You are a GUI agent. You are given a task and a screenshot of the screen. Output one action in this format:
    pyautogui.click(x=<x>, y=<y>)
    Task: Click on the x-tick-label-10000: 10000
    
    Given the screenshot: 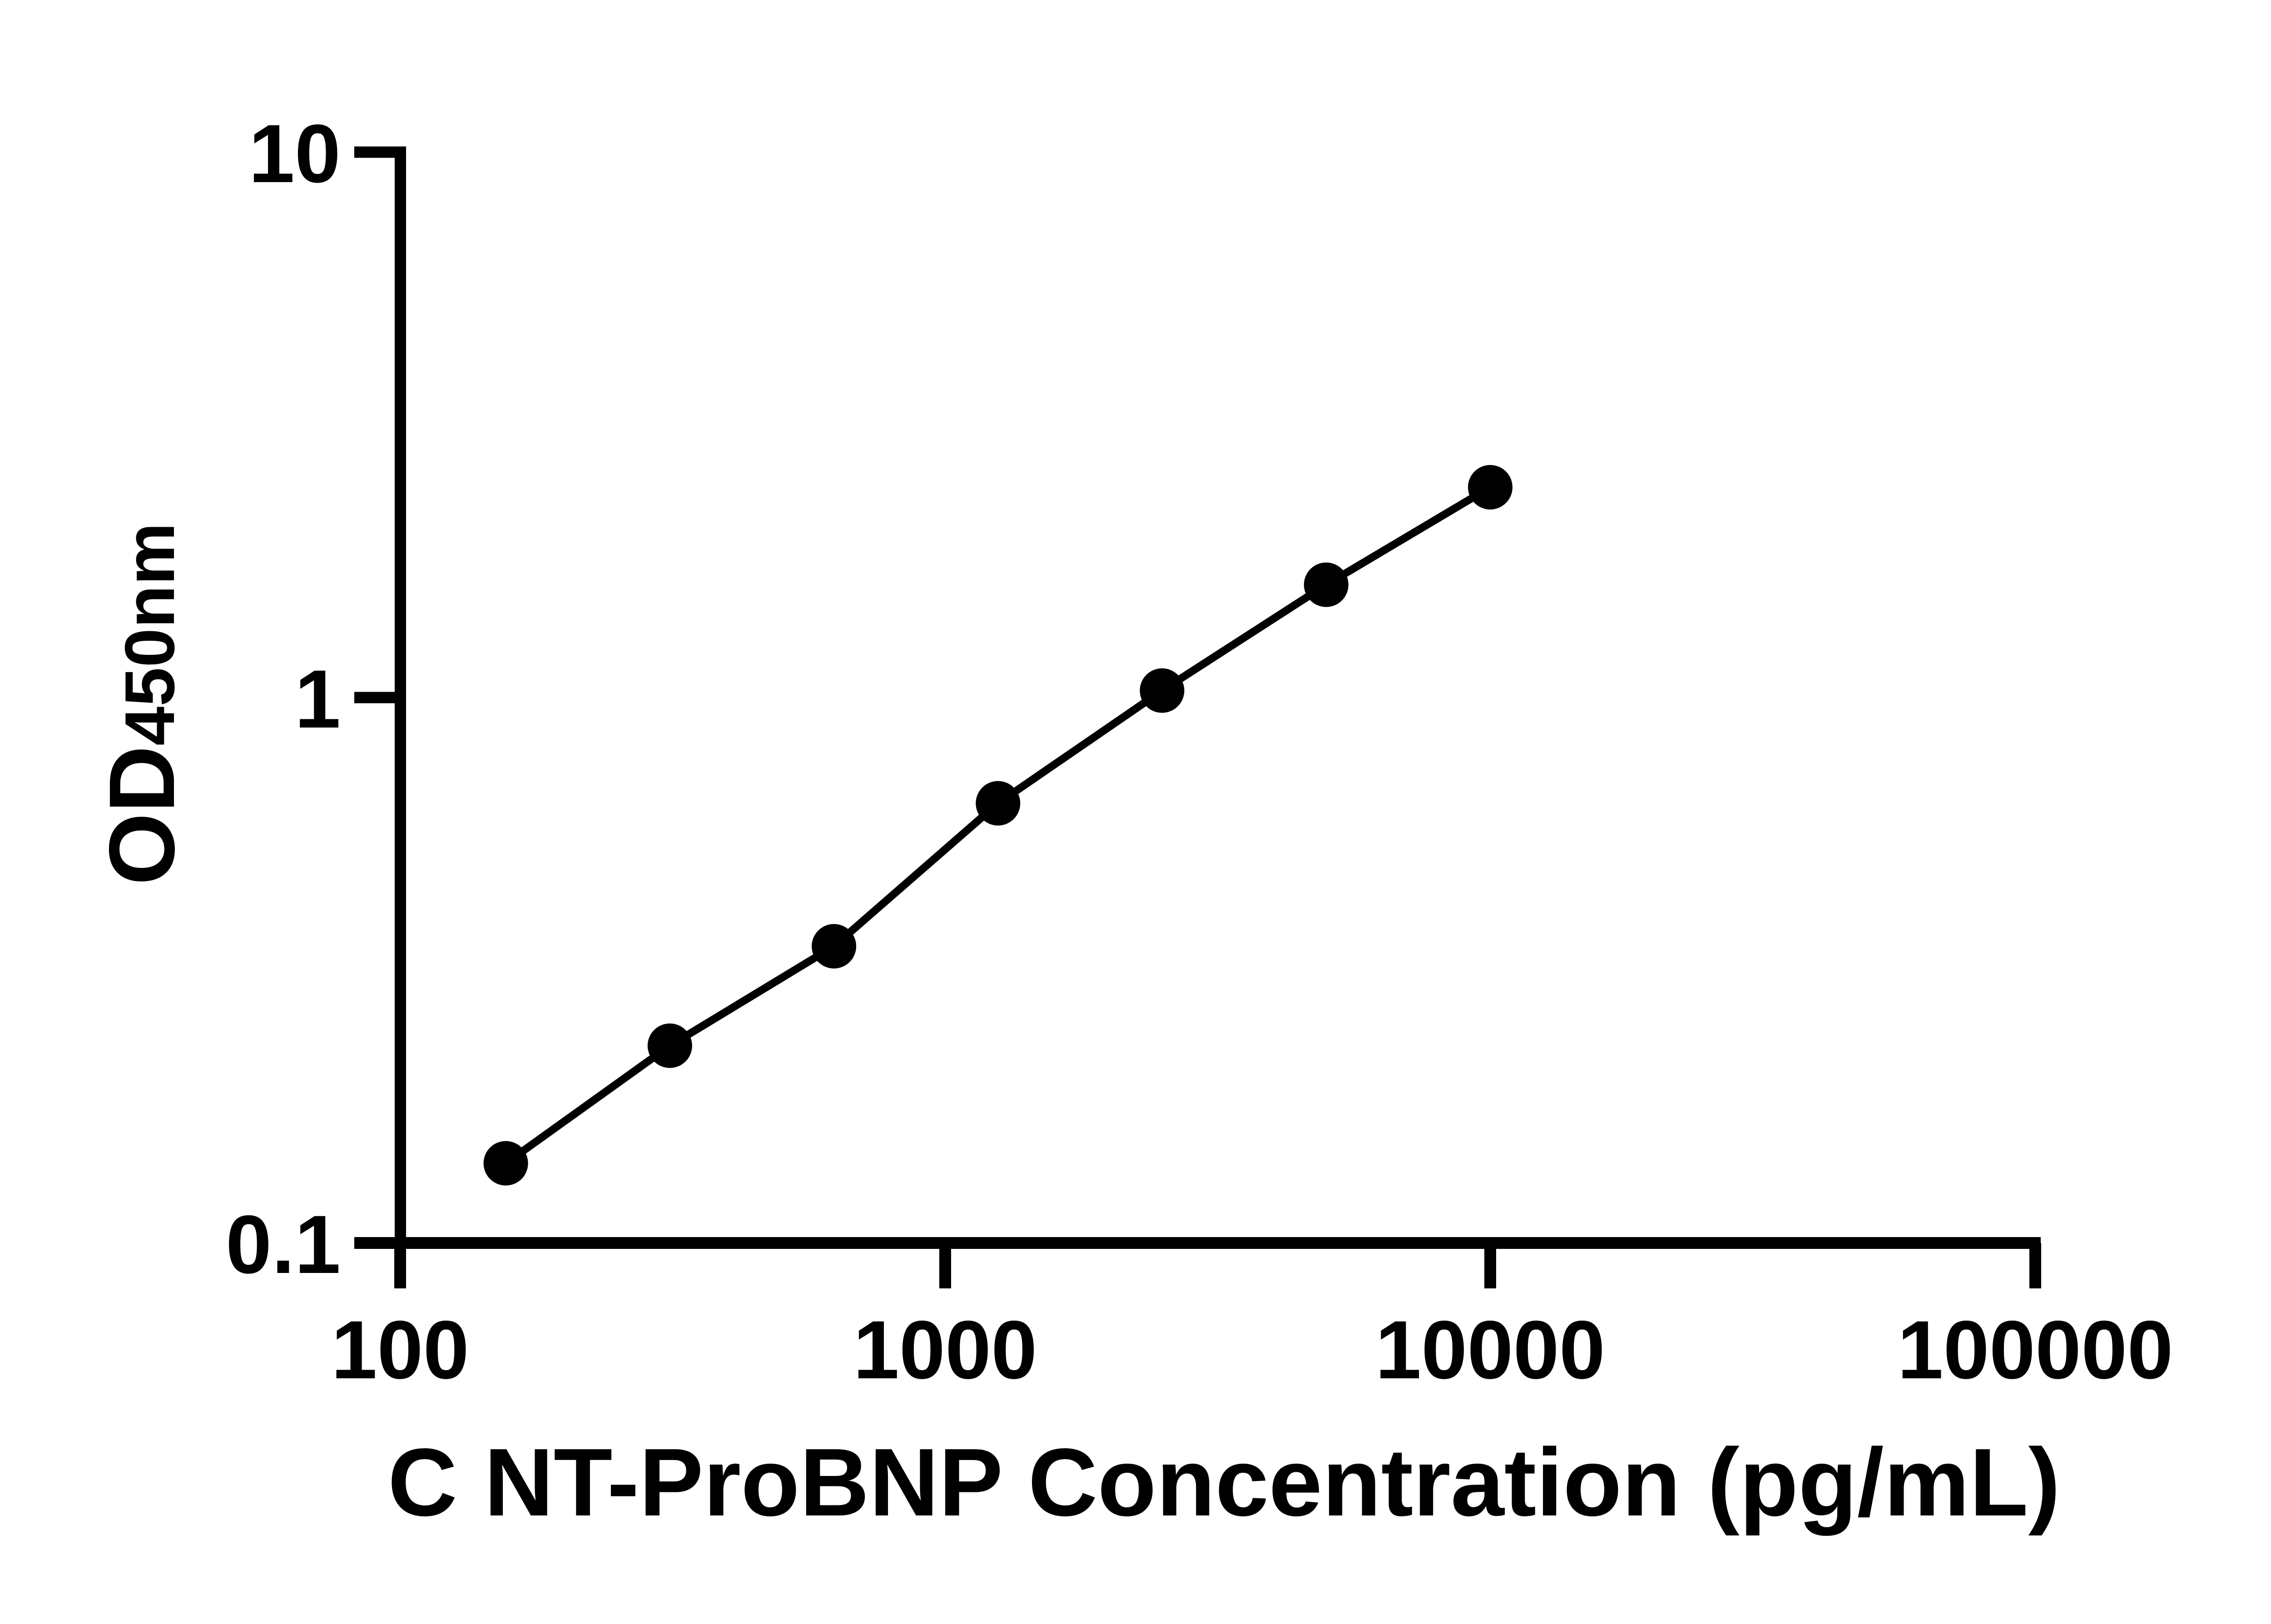 What is the action you would take?
    pyautogui.click(x=1490, y=1349)
    